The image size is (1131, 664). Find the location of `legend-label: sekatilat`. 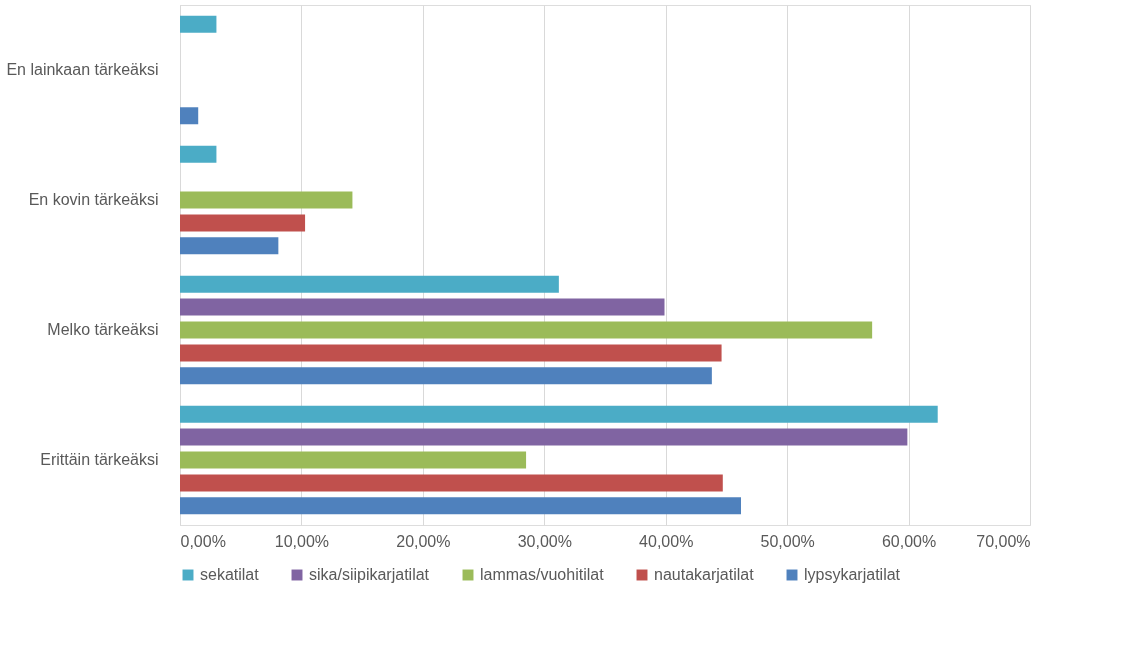

legend-label: sekatilat is located at coordinates (230, 574).